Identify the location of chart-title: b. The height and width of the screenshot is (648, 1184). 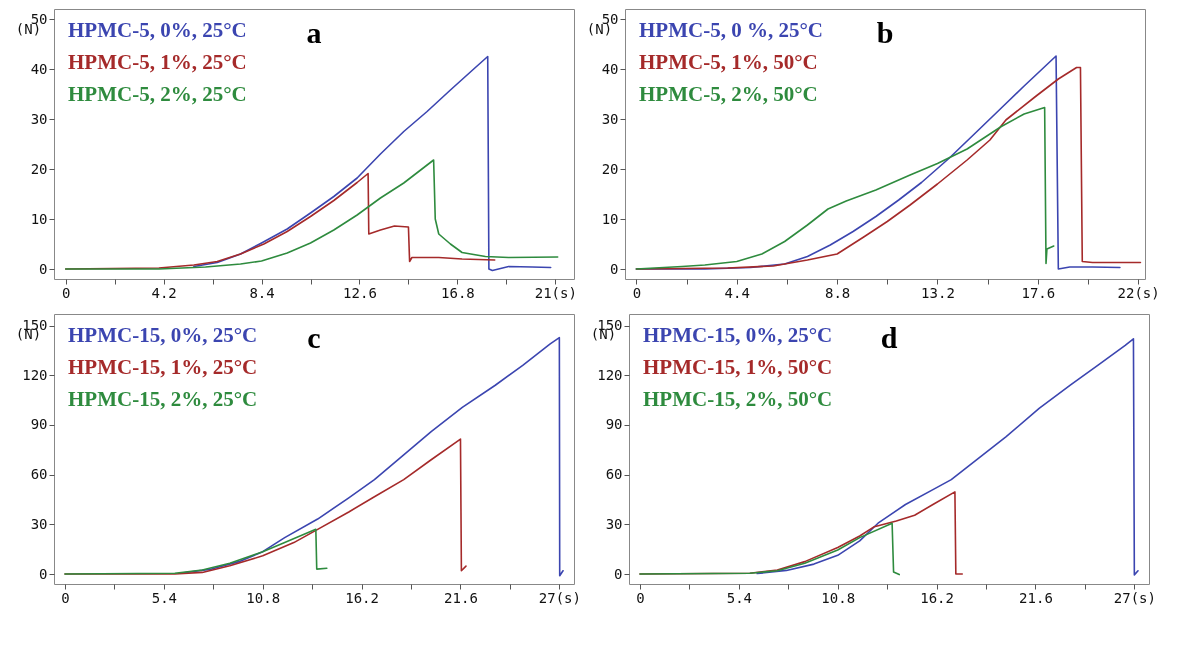
(885, 32).